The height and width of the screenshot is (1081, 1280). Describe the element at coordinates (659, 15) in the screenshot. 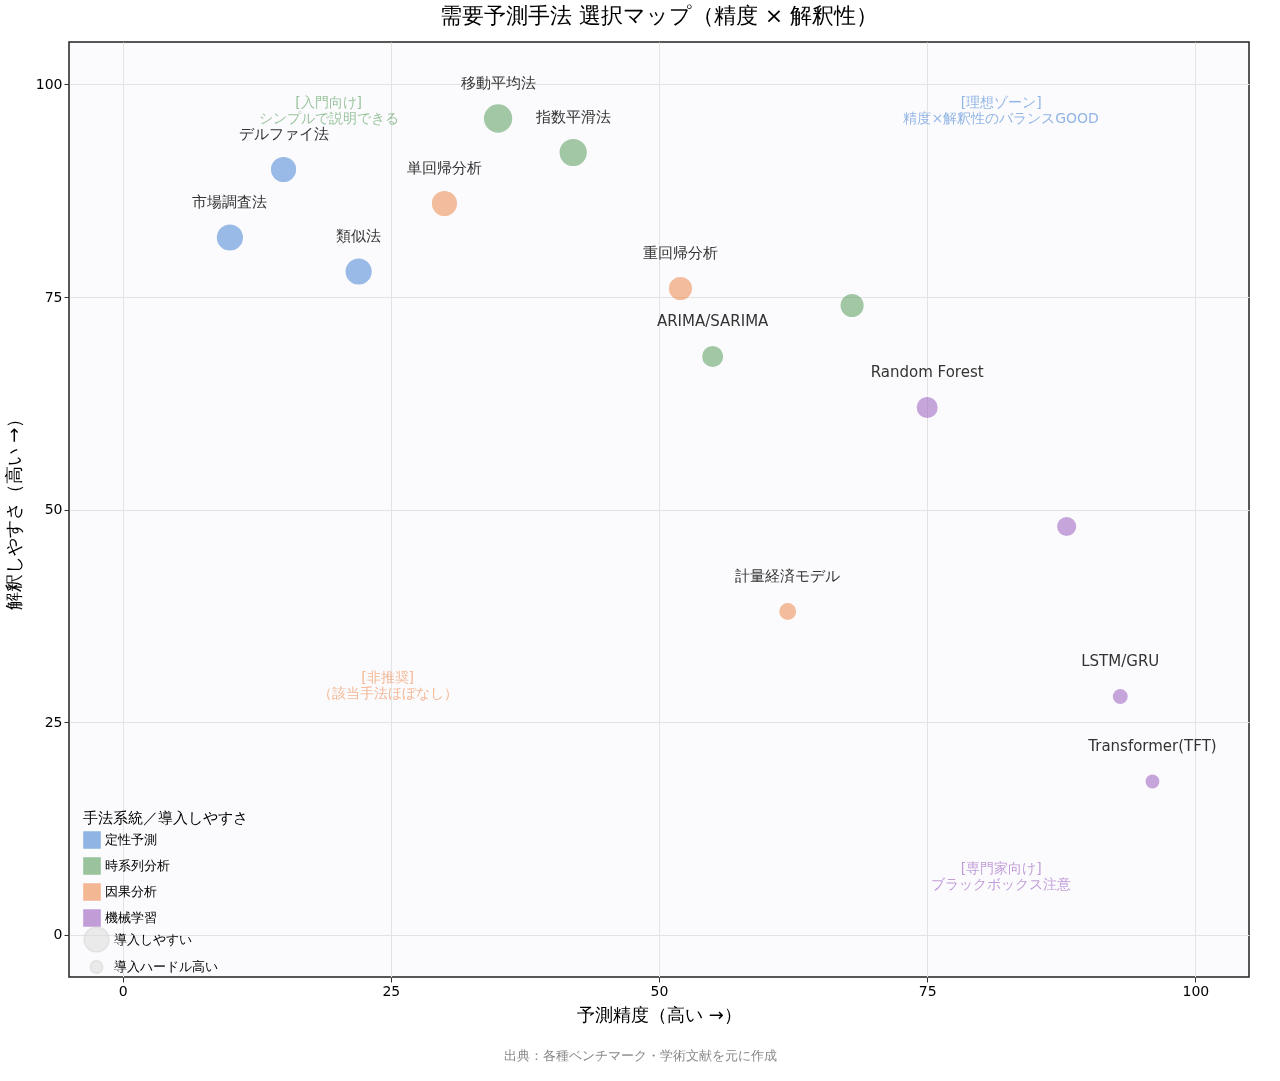

I see `chart-title: 需要予測手法 選択マップ（精度 × 解釈性）` at that location.